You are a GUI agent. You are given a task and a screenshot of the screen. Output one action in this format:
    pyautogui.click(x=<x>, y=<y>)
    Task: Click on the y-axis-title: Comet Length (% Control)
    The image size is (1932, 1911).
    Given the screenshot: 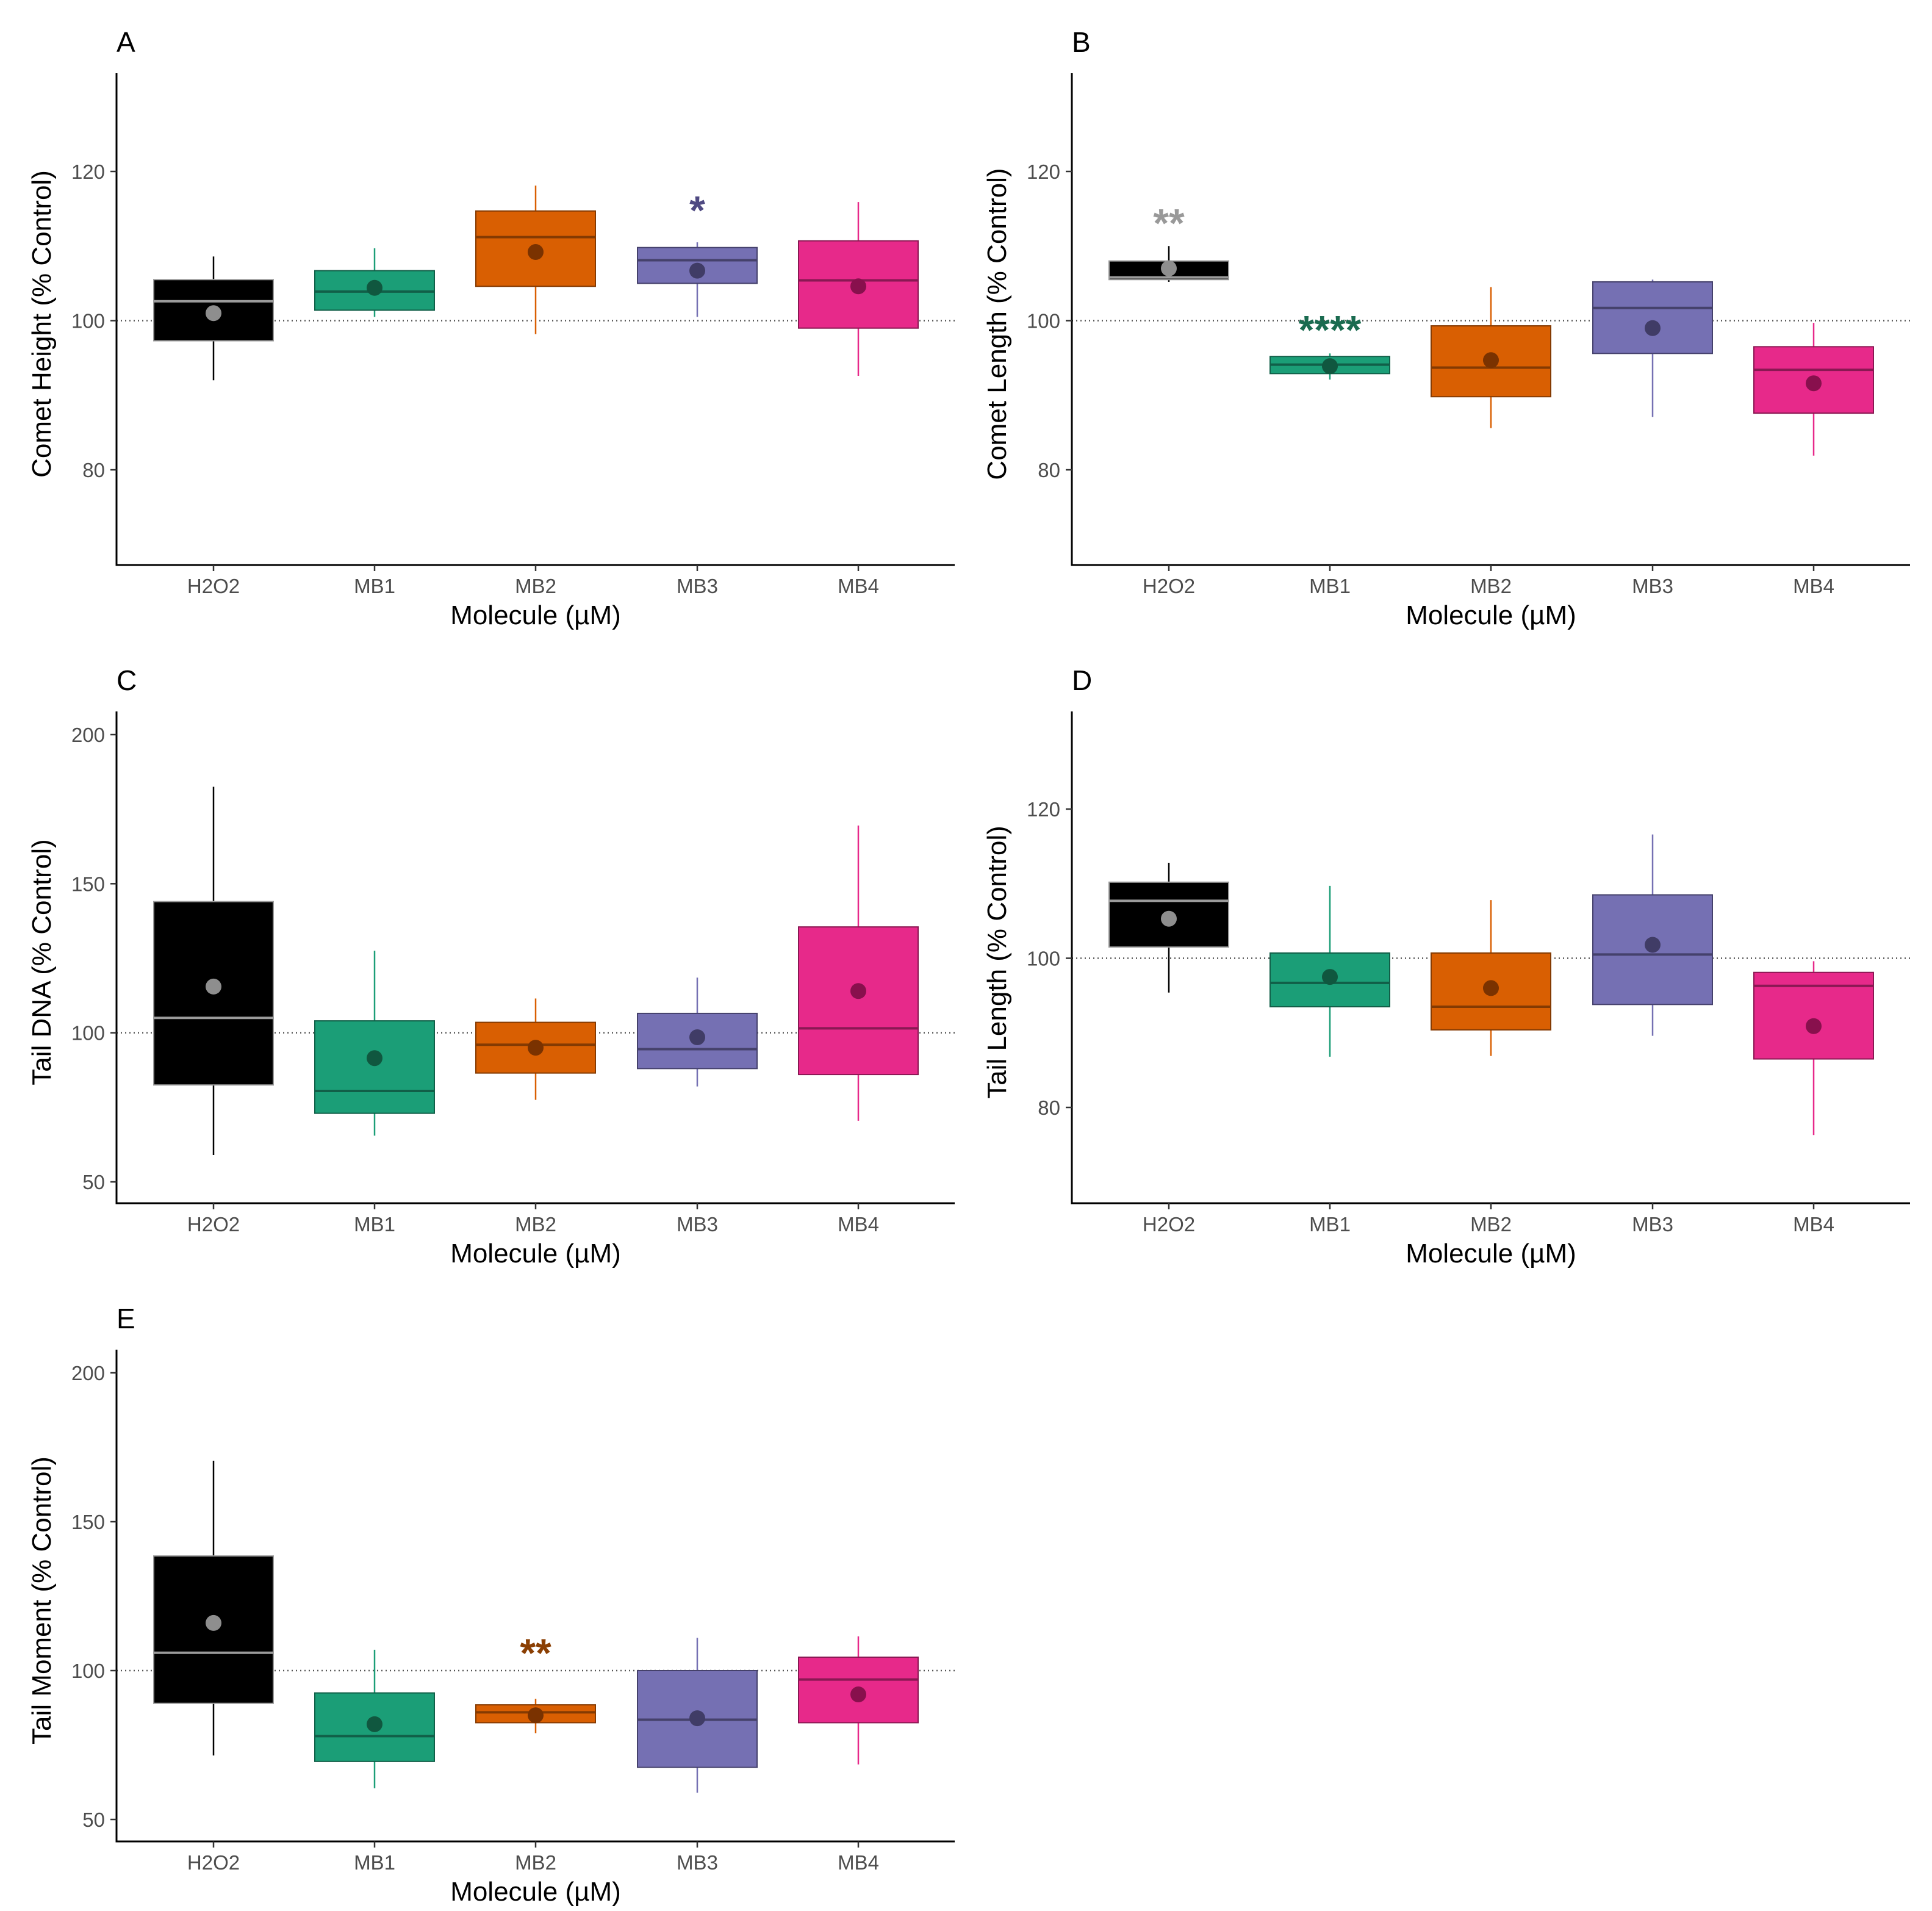 What is the action you would take?
    pyautogui.click(x=997, y=324)
    